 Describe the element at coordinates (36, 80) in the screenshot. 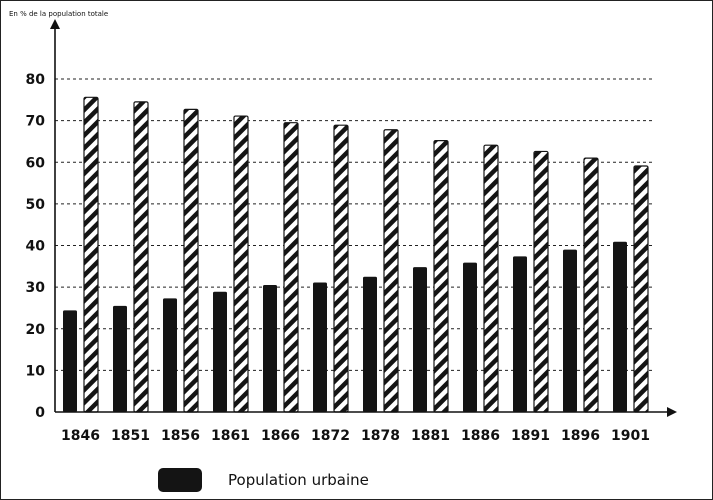

I see `y-tick-label-80: 80` at that location.